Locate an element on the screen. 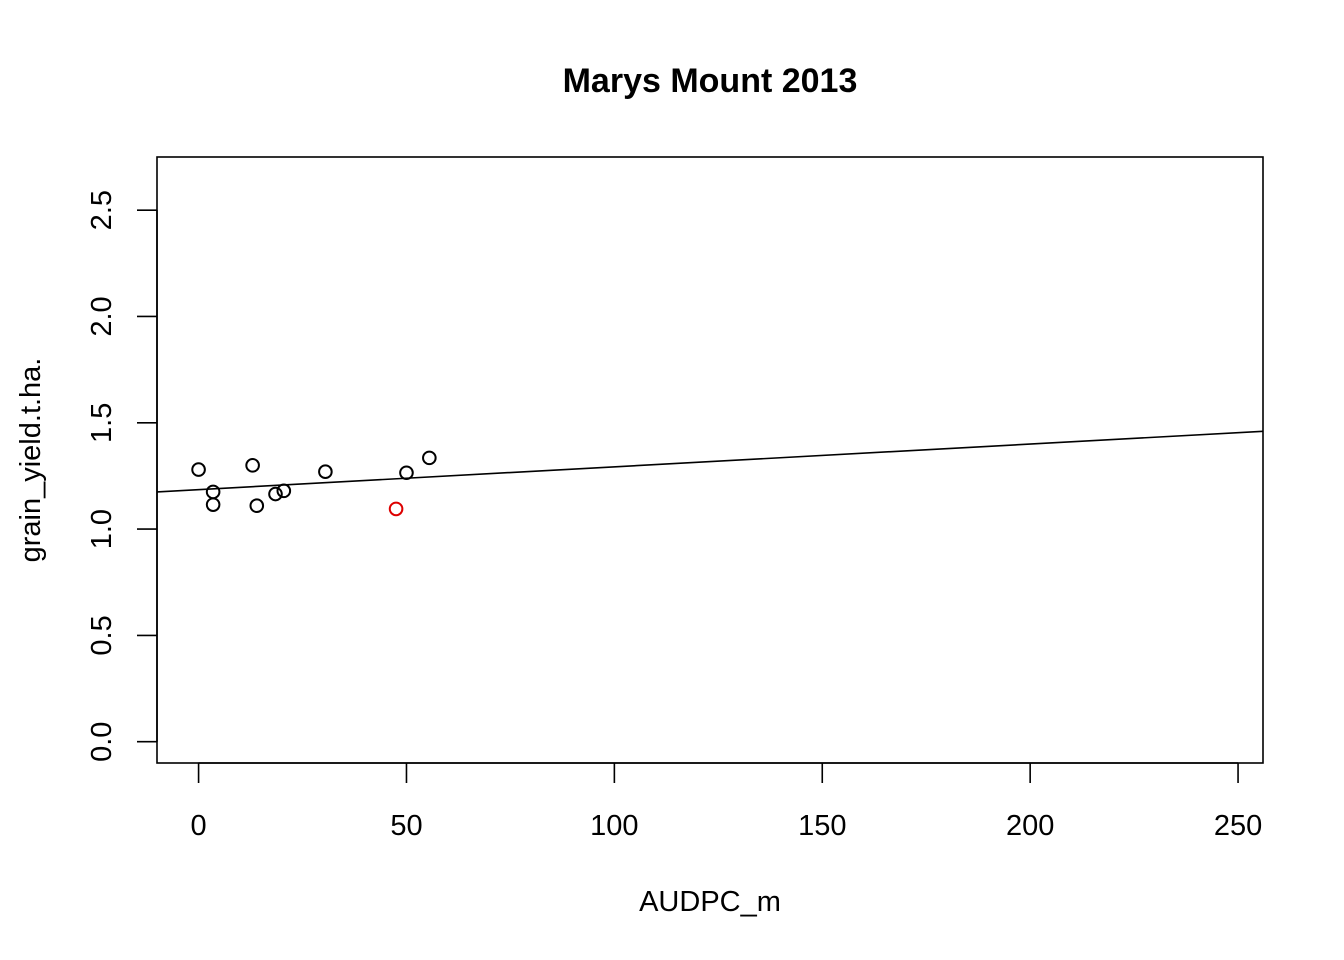 The width and height of the screenshot is (1344, 960). y-tick-label: 1.0 is located at coordinates (102, 529).